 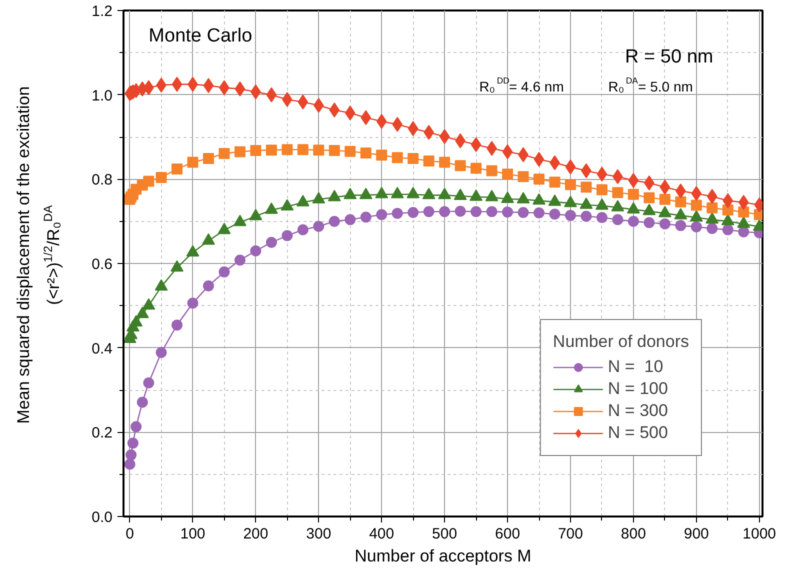 I want to click on annotation: Monte Carlo, so click(x=200, y=35).